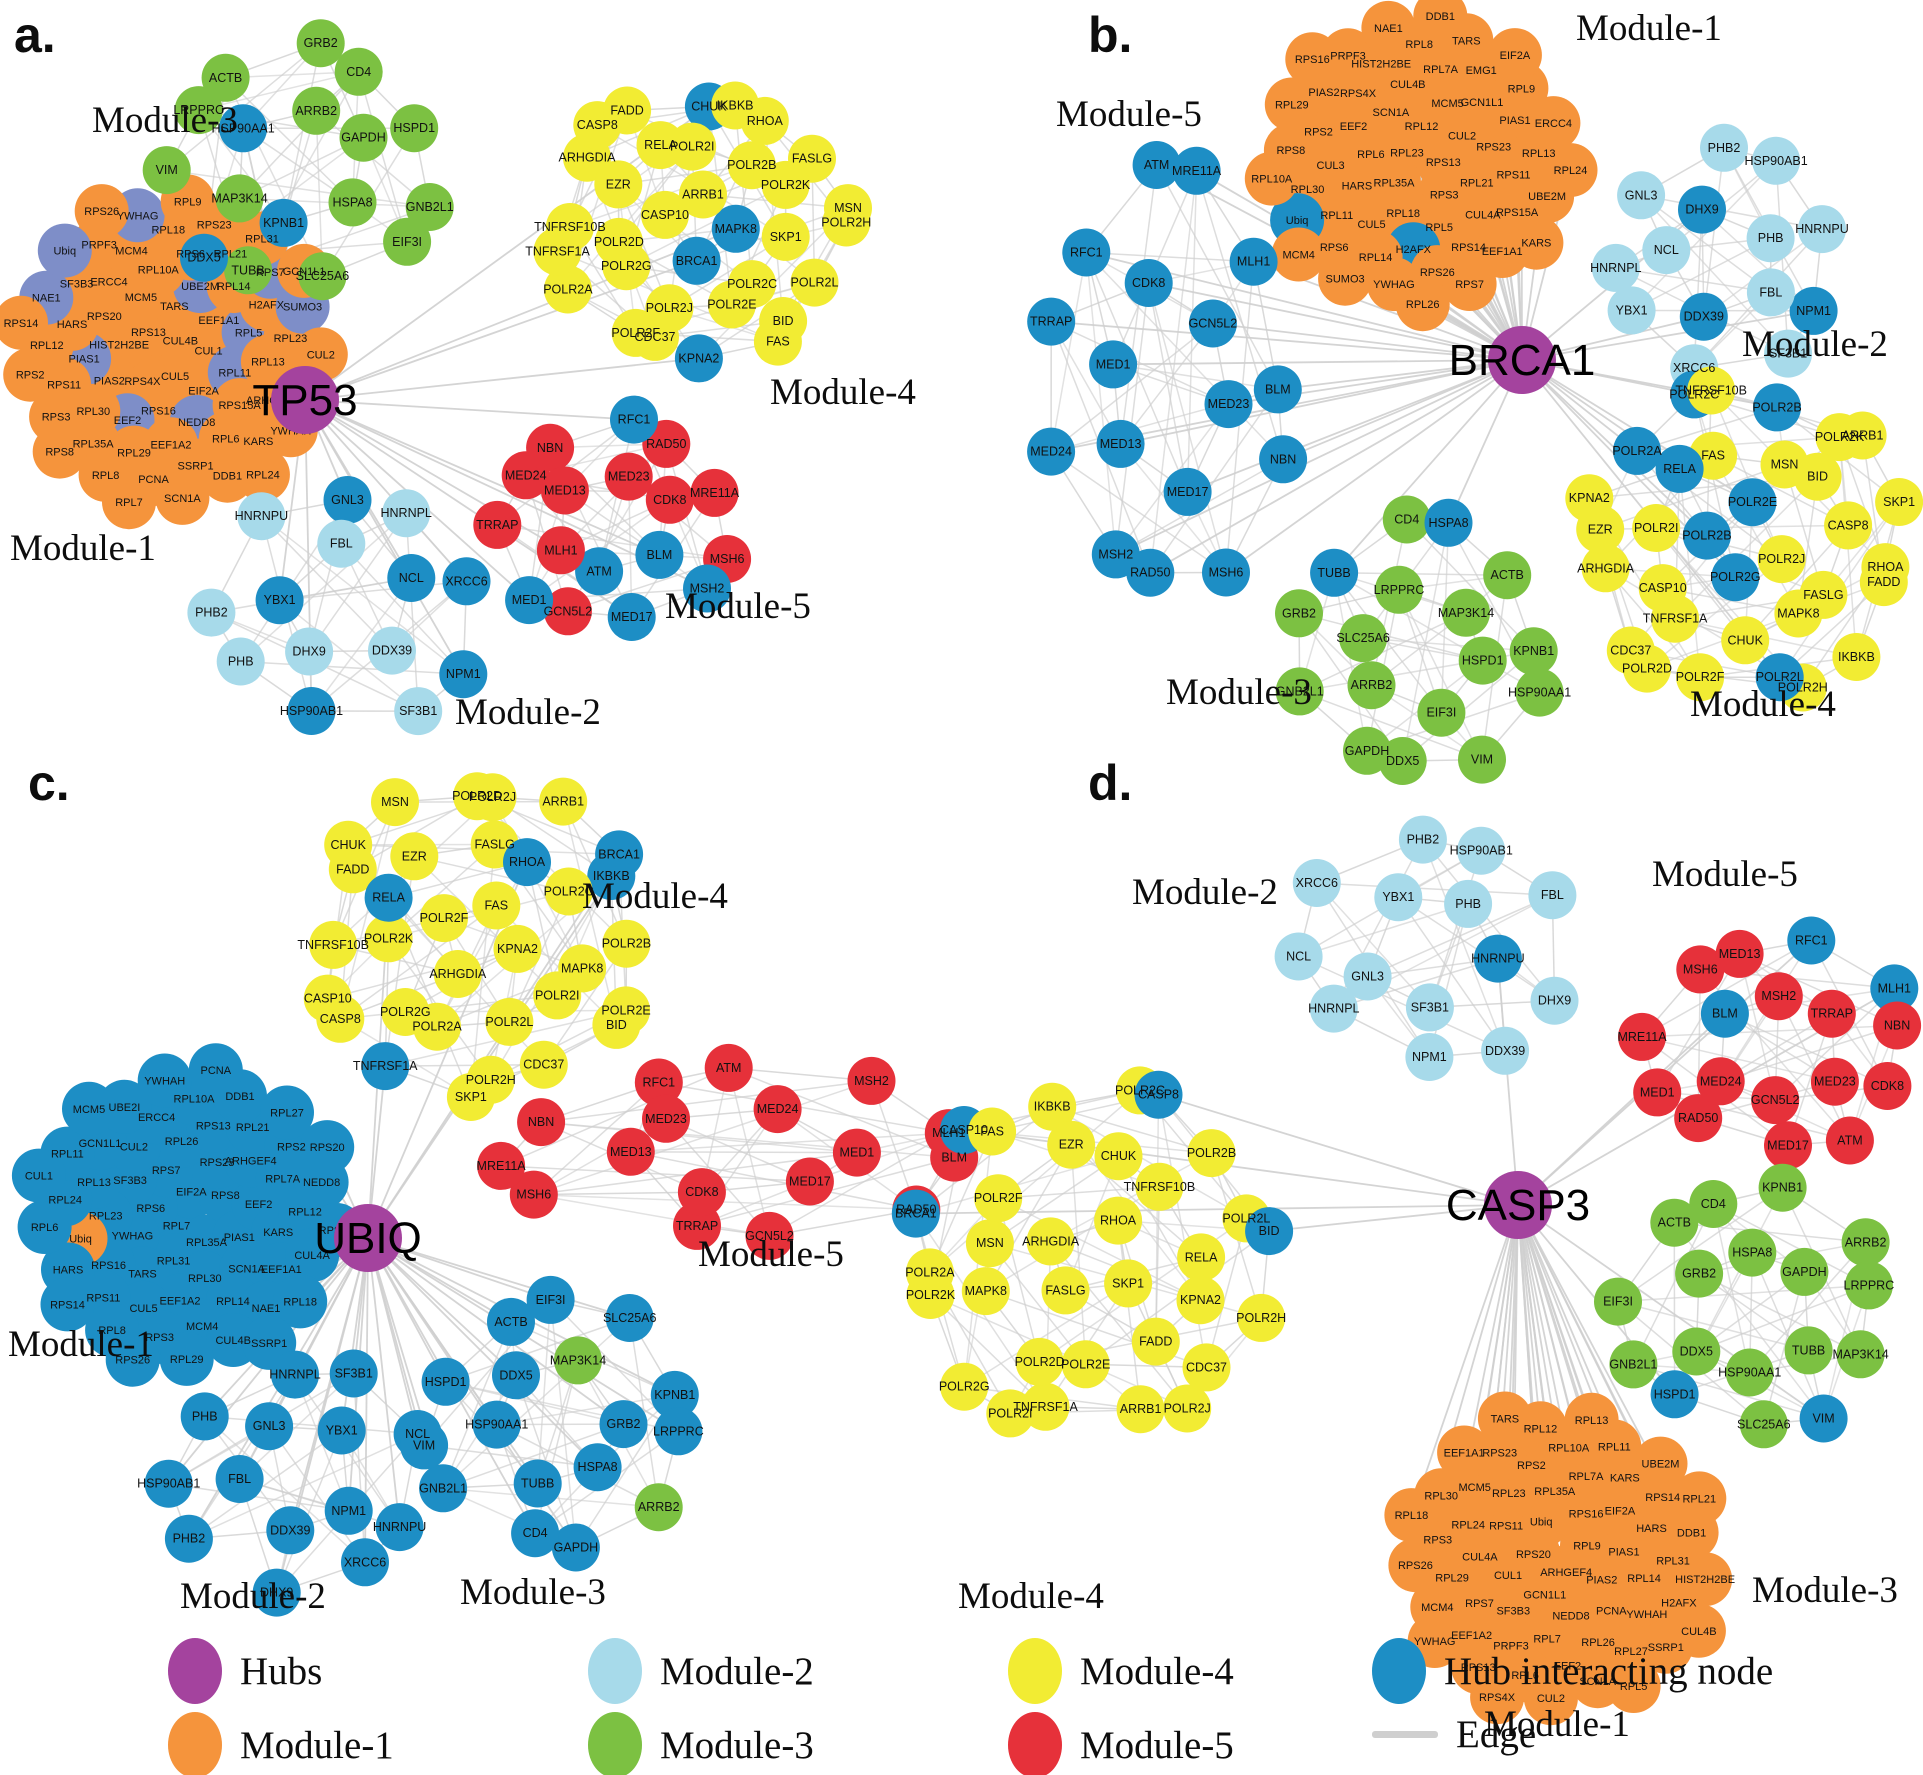 This screenshot has height=1775, width=1923. What do you see at coordinates (1666, 250) in the screenshot?
I see `node-NCL` at bounding box center [1666, 250].